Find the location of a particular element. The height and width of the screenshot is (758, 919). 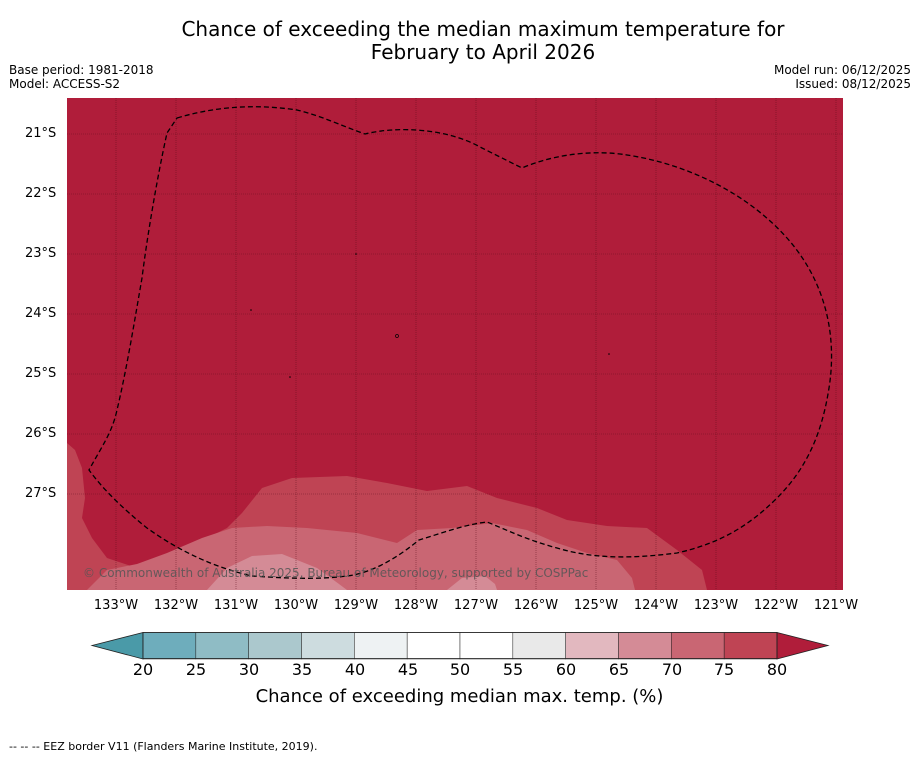

lon-label: 126°W is located at coordinates (536, 605).